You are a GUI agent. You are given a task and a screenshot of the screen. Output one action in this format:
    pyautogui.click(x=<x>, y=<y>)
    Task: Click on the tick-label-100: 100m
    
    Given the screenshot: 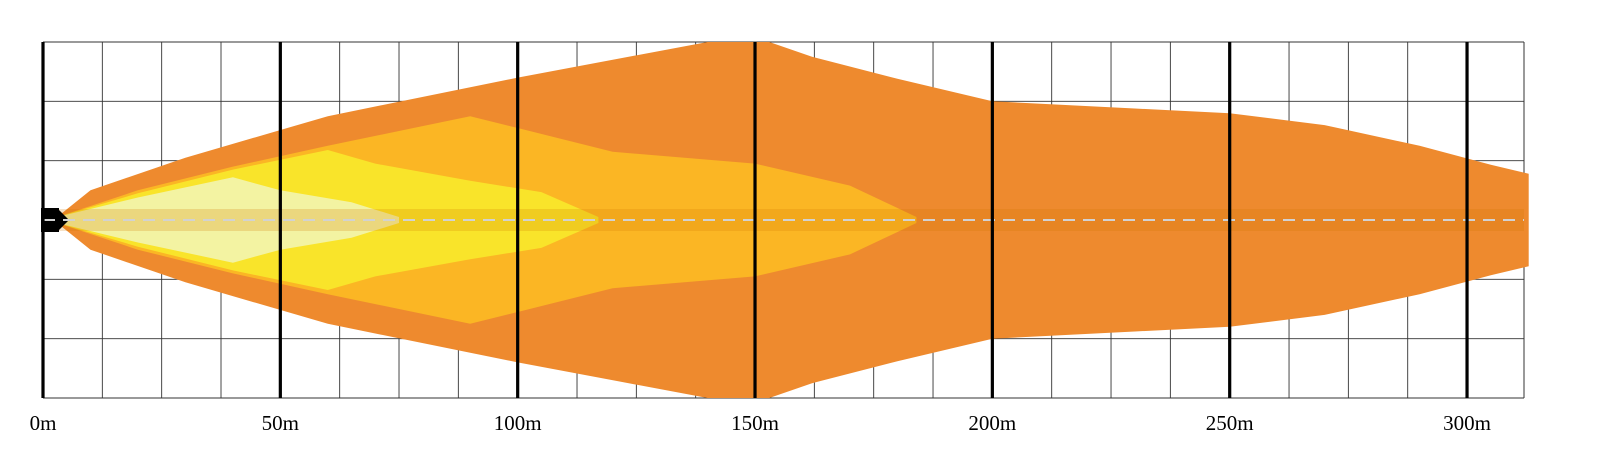 What is the action you would take?
    pyautogui.click(x=518, y=423)
    